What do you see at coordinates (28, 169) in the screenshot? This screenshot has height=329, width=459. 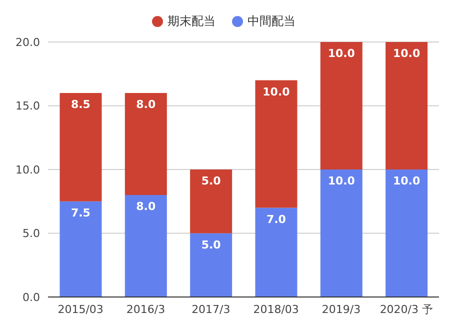 I see `y-tick-label: 10.0` at bounding box center [28, 169].